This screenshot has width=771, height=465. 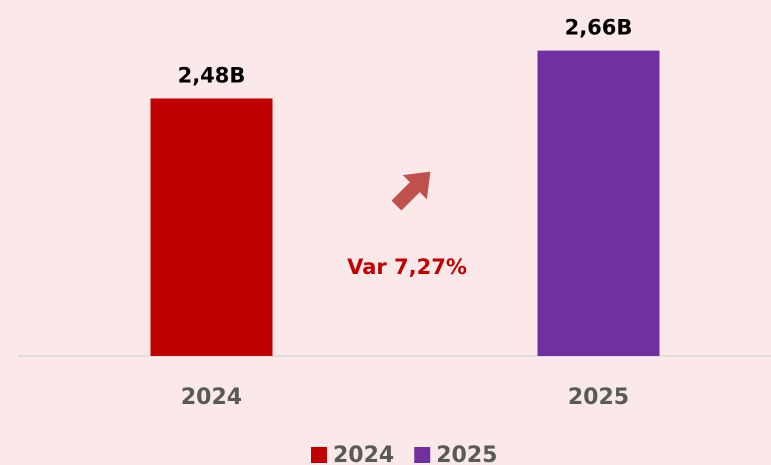 I want to click on annotation: Var 7,27%, so click(x=407, y=267).